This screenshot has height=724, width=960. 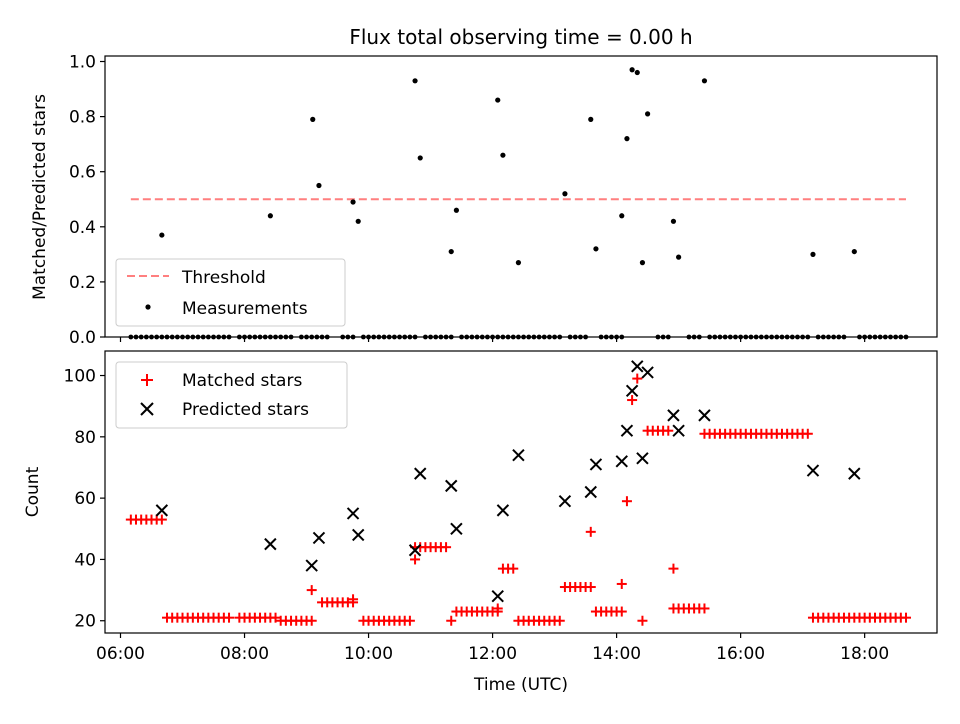 I want to click on measurements-legend-swatch, so click(x=148, y=307).